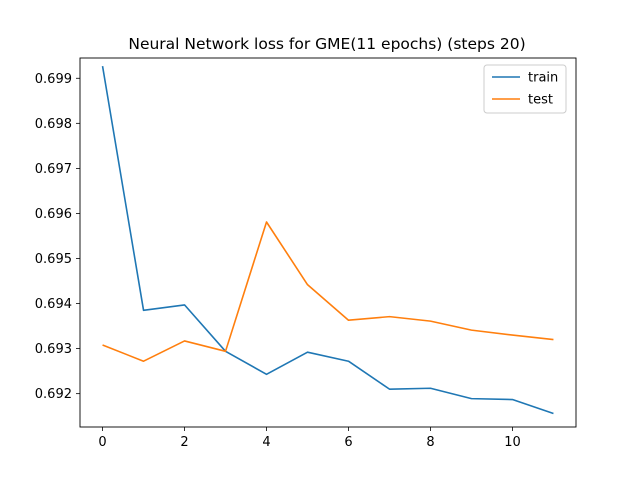 The width and height of the screenshot is (640, 480). Describe the element at coordinates (53, 214) in the screenshot. I see `y-tick-label: 0.696` at that location.